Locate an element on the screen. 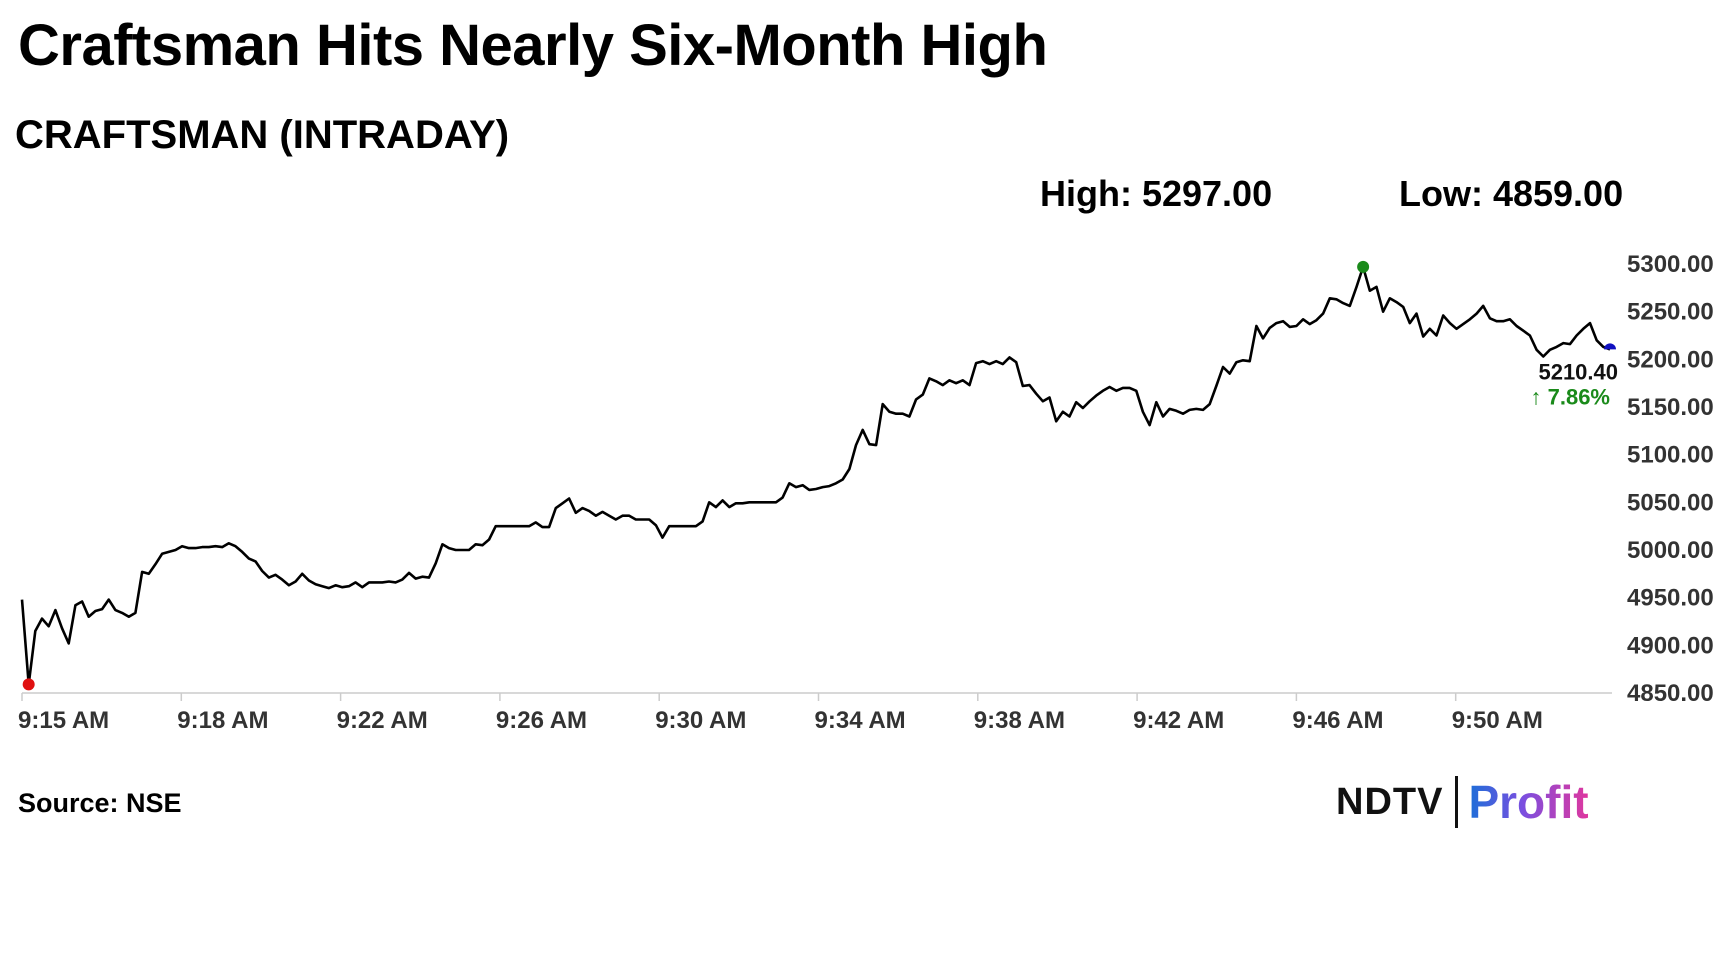 The width and height of the screenshot is (1728, 972). x-tick-label: 9:22 AM is located at coordinates (382, 720).